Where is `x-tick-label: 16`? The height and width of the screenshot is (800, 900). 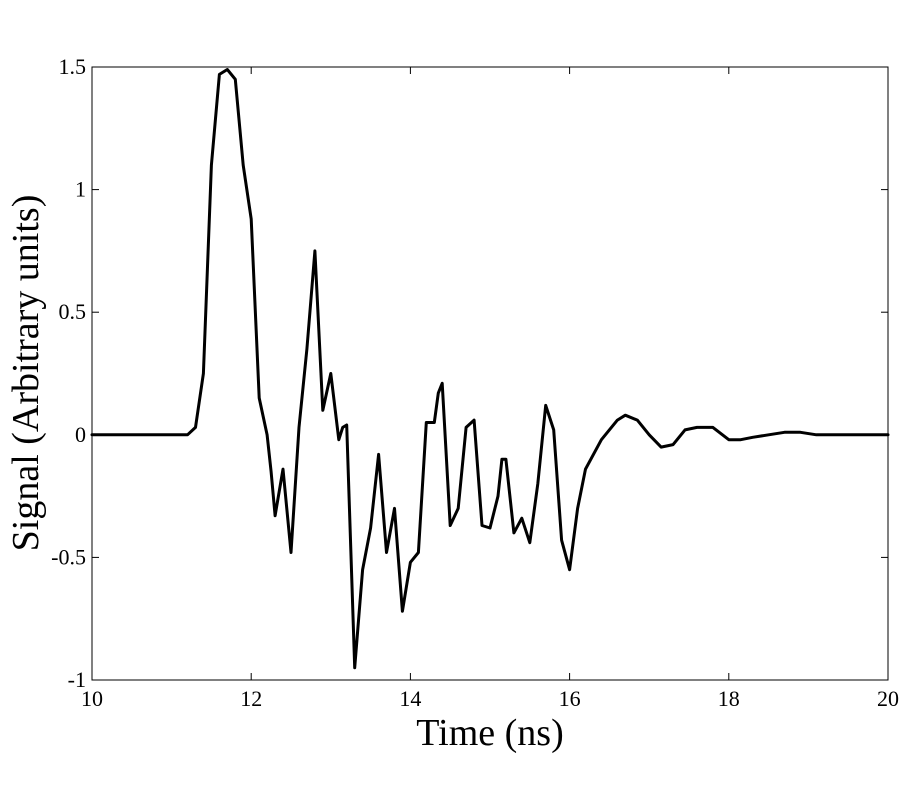
x-tick-label: 16 is located at coordinates (570, 698).